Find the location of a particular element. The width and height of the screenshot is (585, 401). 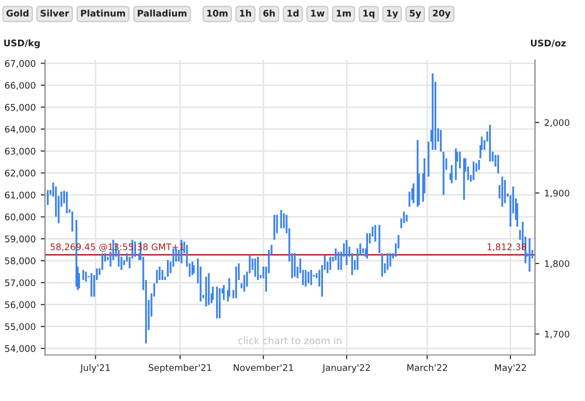

y-tick-label: 65,000 is located at coordinates (20, 108).